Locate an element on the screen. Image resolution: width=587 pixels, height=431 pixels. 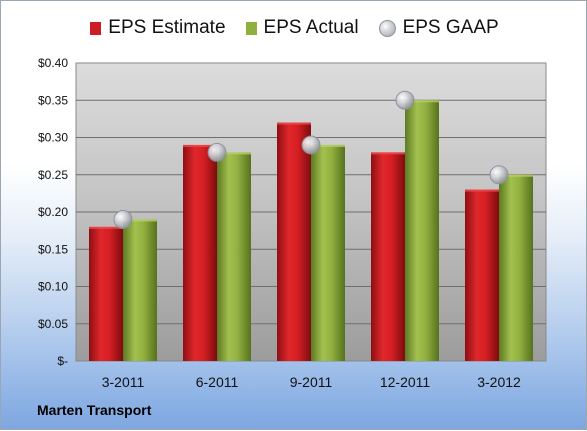
x-tick-label: 9-2011 is located at coordinates (311, 382).